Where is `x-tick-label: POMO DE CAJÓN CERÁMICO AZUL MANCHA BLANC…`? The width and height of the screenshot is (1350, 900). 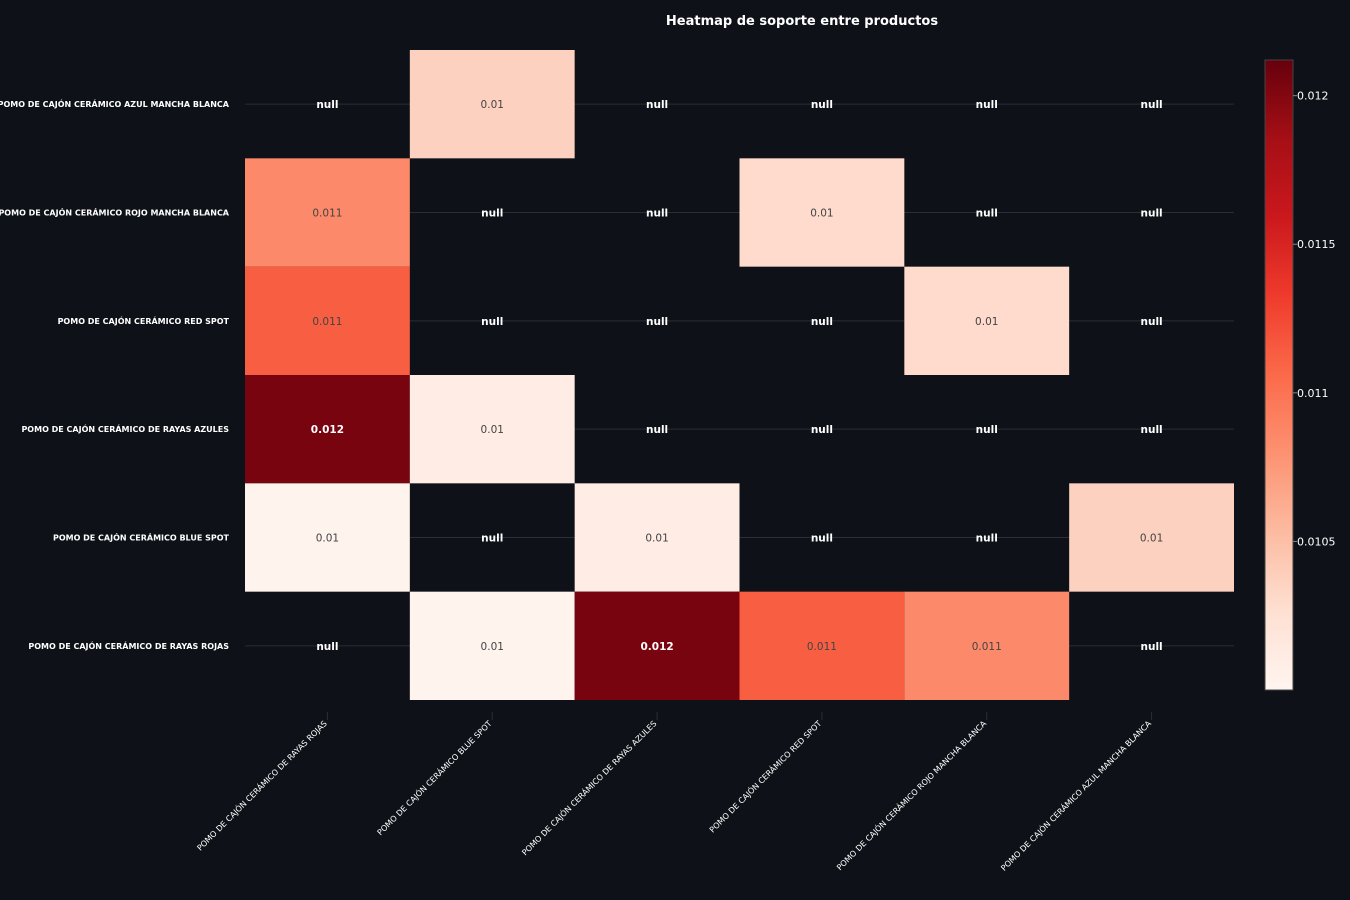 x-tick-label: POMO DE CAJÓN CERÁMICO AZUL MANCHA BLANC… is located at coordinates (1075, 794).